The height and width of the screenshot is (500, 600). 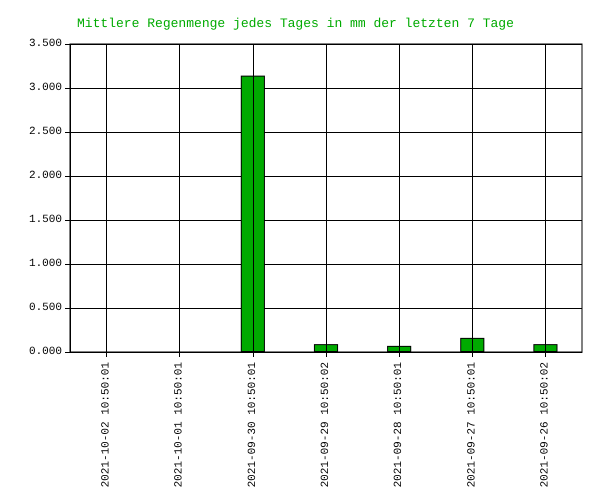 What do you see at coordinates (399, 425) in the screenshot?
I see `x-tick-label: 2021-09-28 10:50:01` at bounding box center [399, 425].